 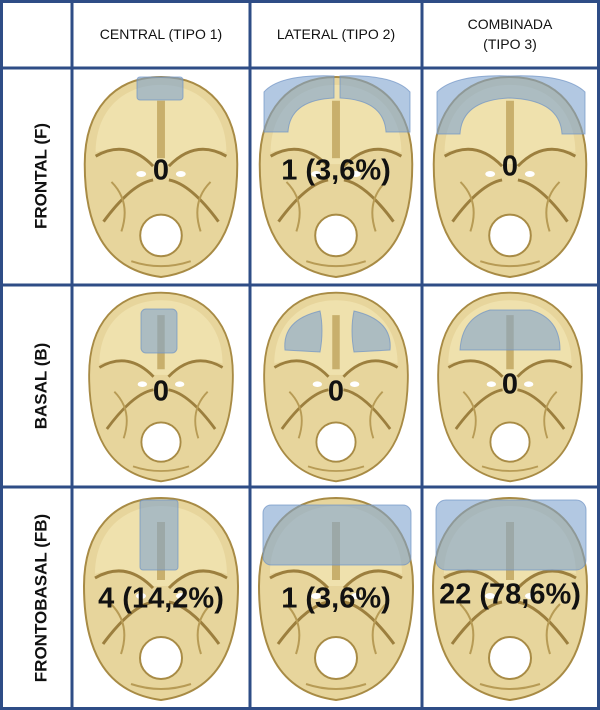 I want to click on column-header: LATERAL (TIPO 2), so click(x=336, y=34).